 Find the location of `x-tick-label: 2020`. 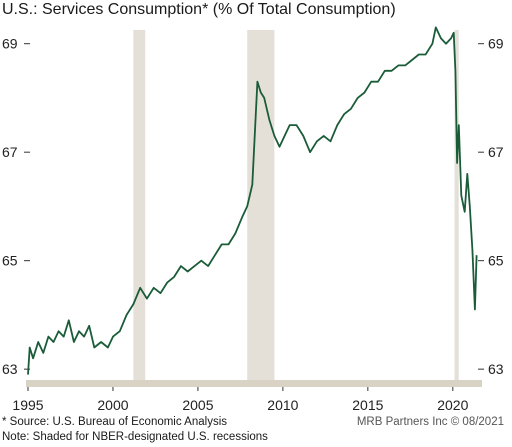

x-tick-label: 2020 is located at coordinates (452, 405).